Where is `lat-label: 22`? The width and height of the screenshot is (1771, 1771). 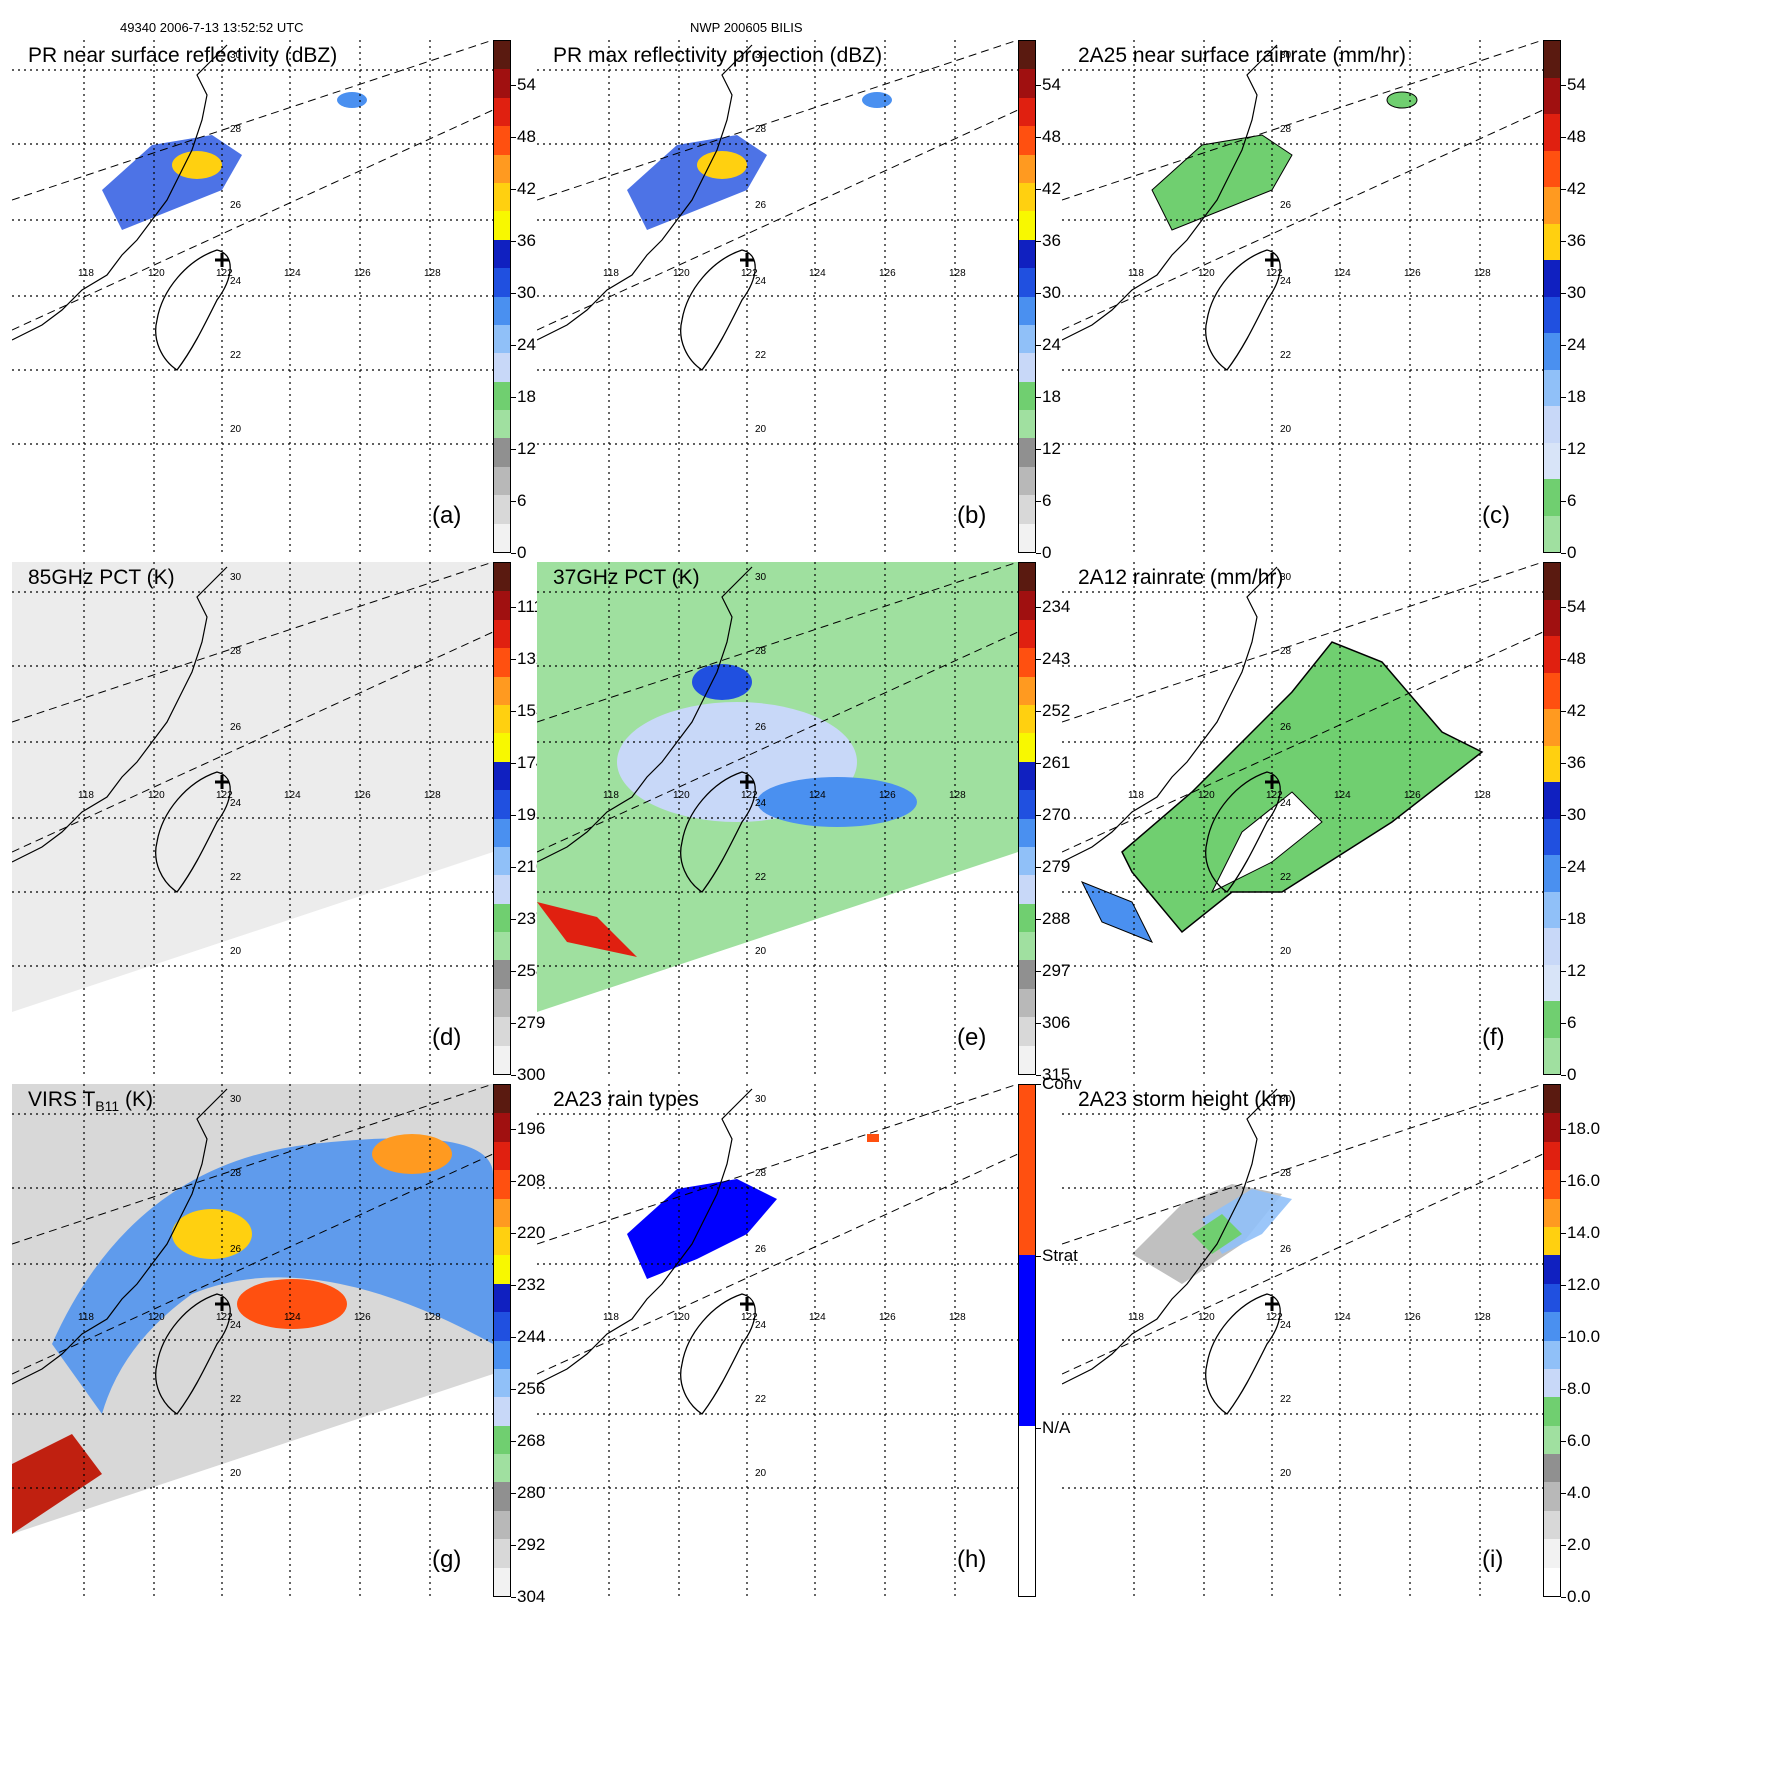
lat-label: 22 is located at coordinates (236, 877).